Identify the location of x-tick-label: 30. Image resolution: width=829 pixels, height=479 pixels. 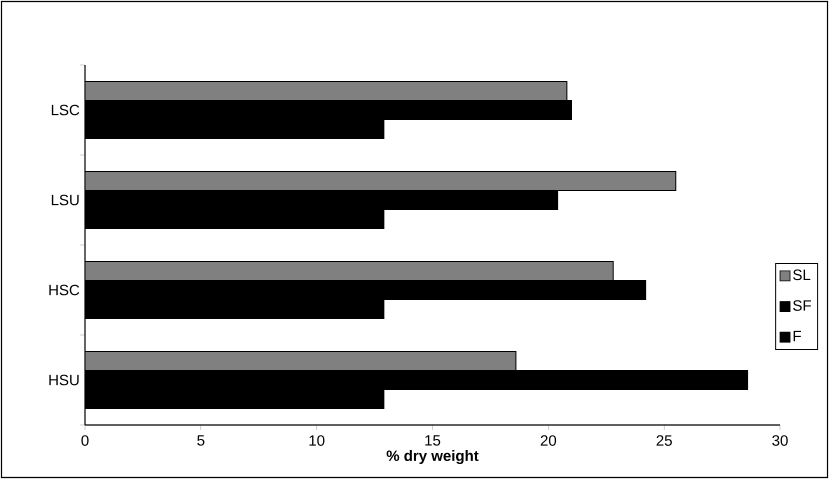
(780, 440).